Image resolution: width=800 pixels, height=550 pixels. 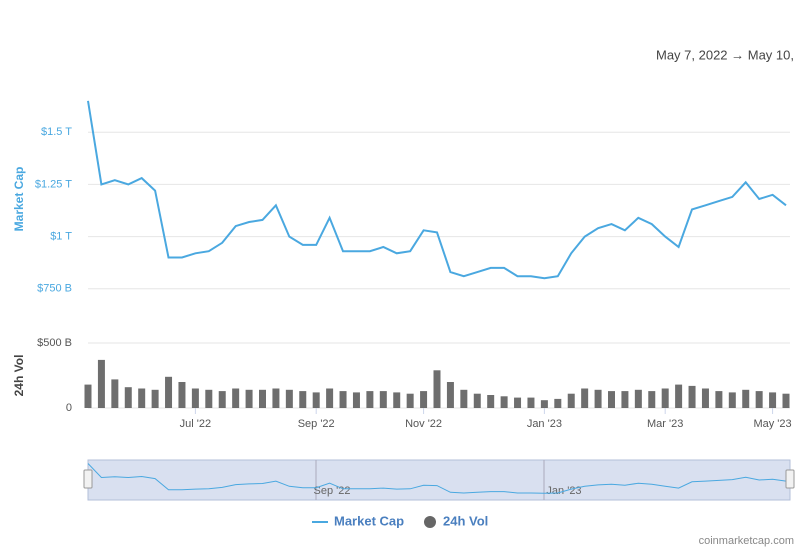 What do you see at coordinates (544, 424) in the screenshot?
I see `x-tick-label: Jan '23` at bounding box center [544, 424].